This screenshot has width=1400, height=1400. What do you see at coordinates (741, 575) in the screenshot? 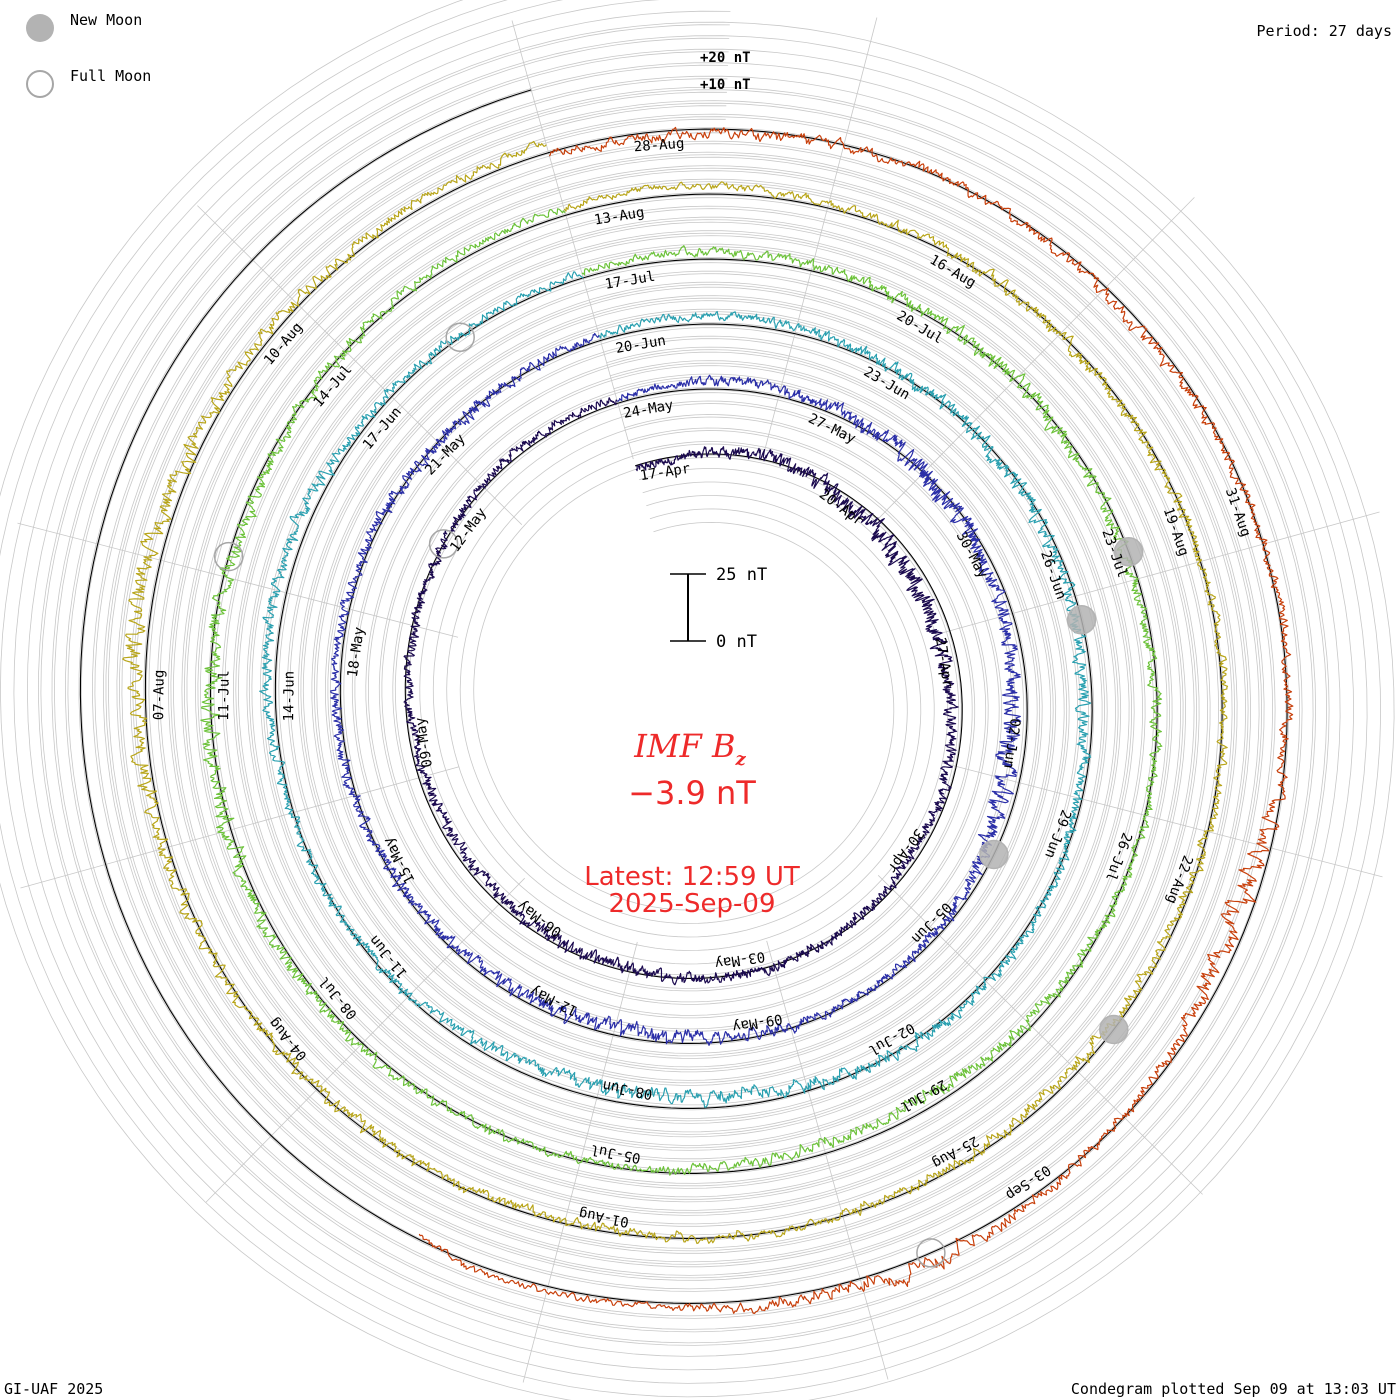
I see `scale-bar-top-label: 25 nT` at bounding box center [741, 575].